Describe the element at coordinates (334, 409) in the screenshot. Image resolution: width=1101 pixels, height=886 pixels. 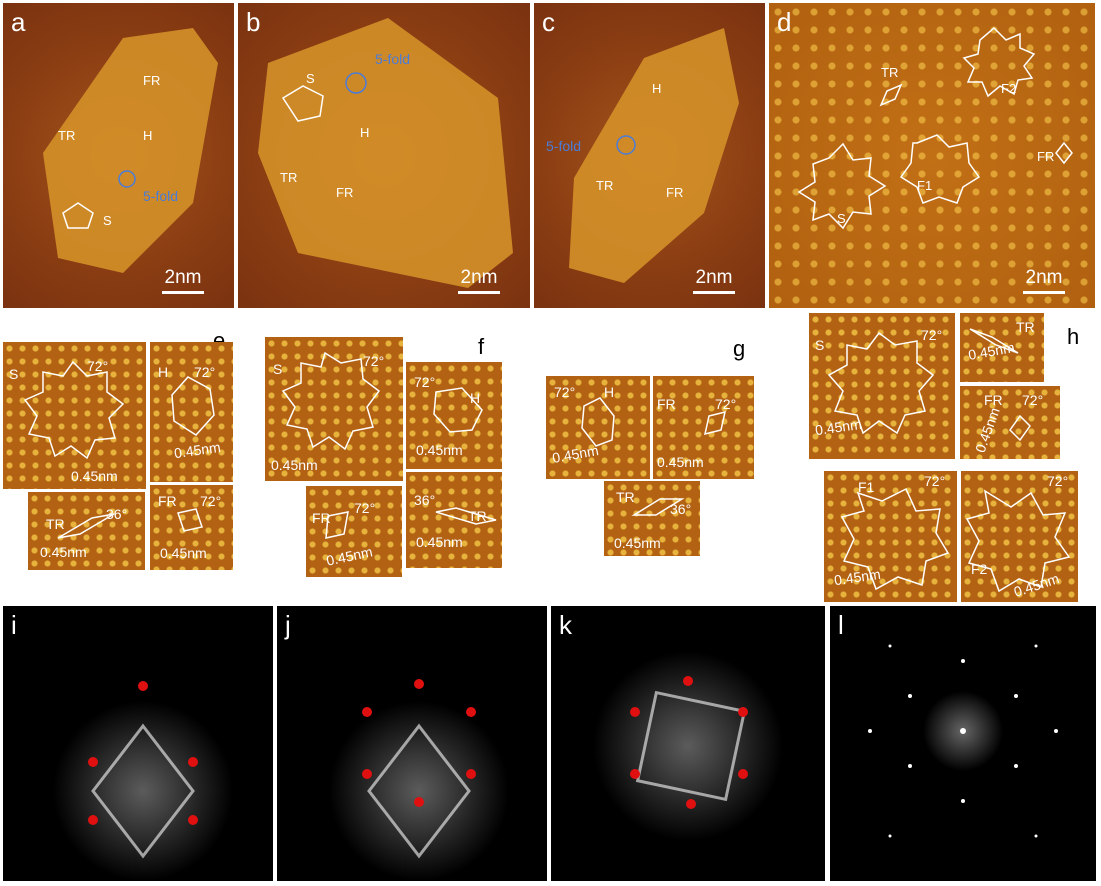
I see `inset-f-s: S 72° 0.45nm` at that location.